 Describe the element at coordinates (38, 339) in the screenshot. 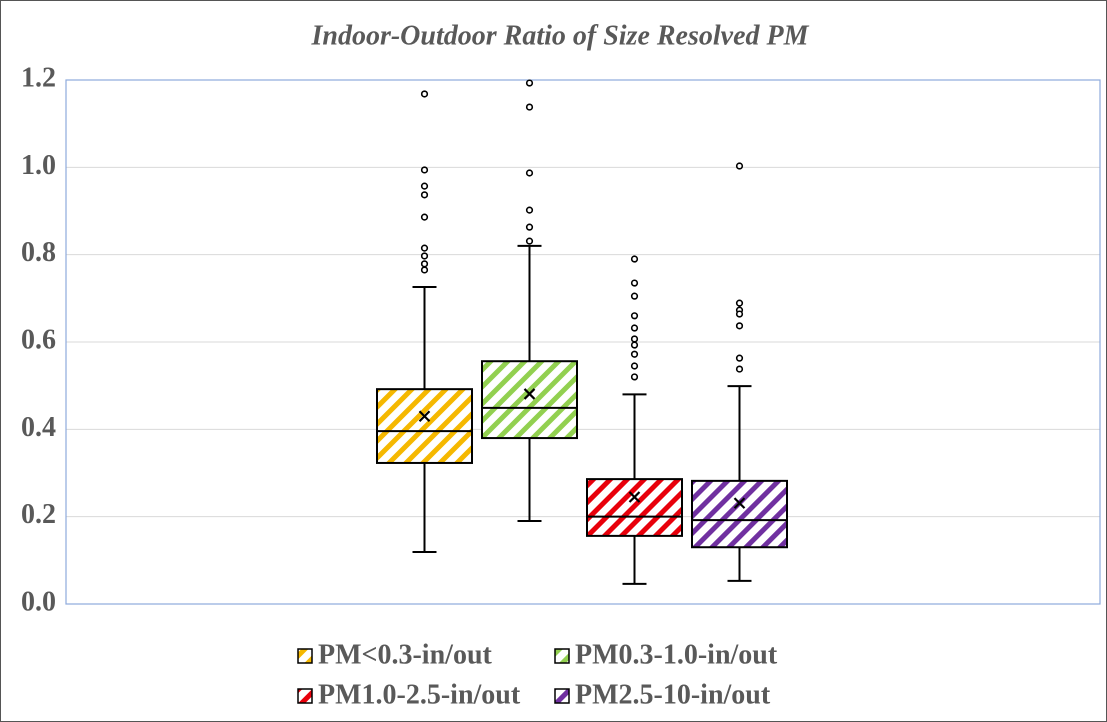

I see `y-tick-label: 0.6` at that location.